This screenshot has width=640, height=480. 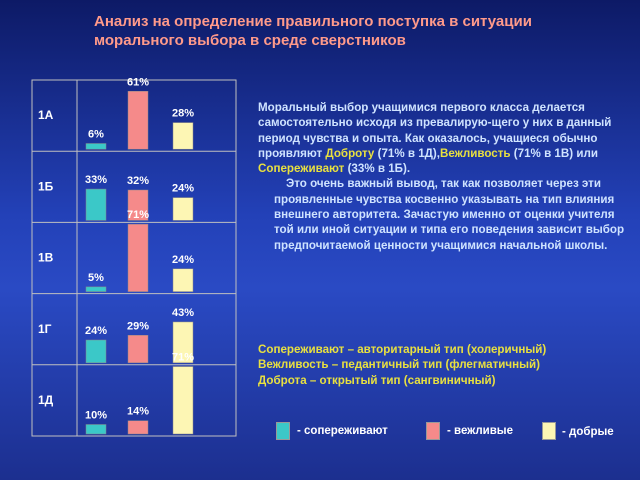 I want to click on data-label-1В-0: 5%, so click(x=96, y=278).